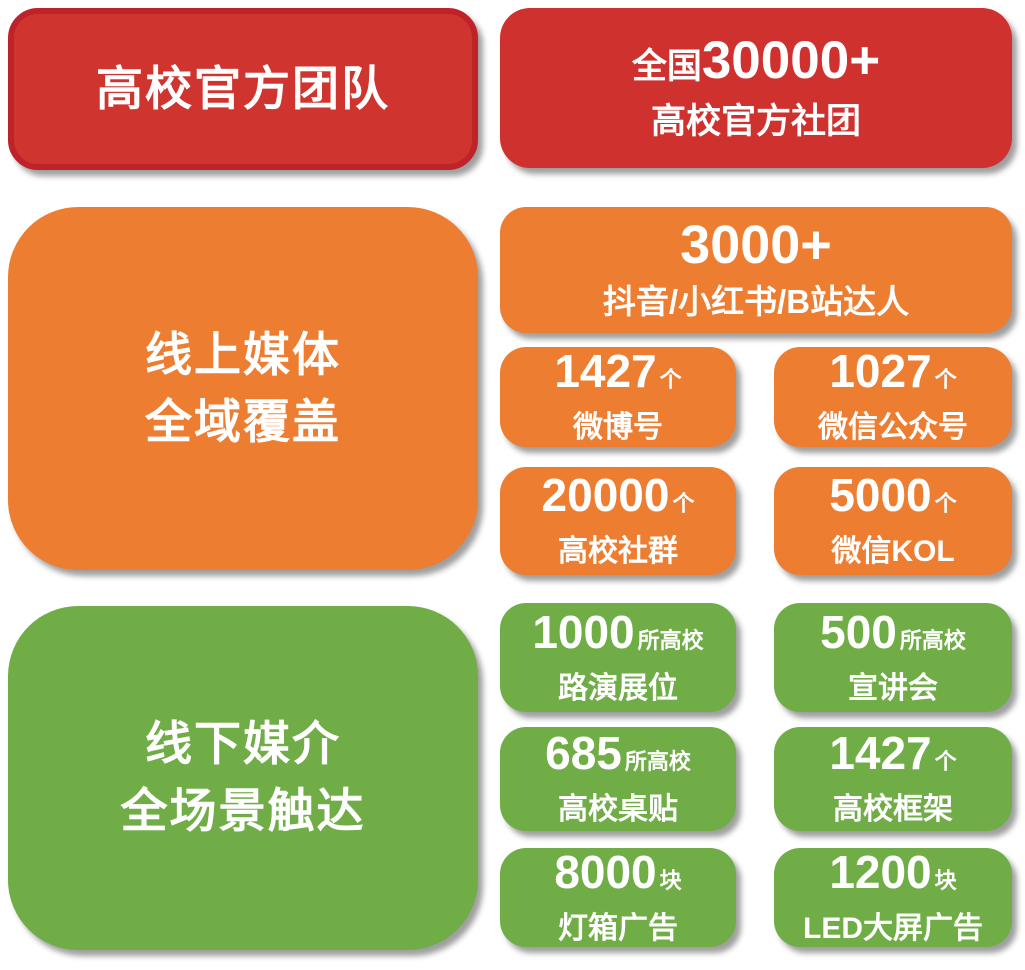 This screenshot has width=1025, height=970. Describe the element at coordinates (243, 354) in the screenshot. I see `category-title-line1: 线上媒体` at that location.